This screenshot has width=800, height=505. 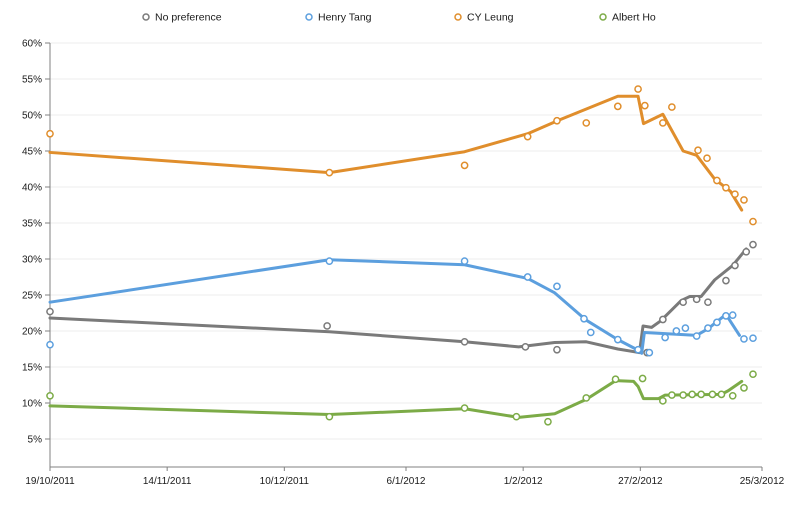 What do you see at coordinates (32, 296) in the screenshot?
I see `y-tick-label: 25%` at bounding box center [32, 296].